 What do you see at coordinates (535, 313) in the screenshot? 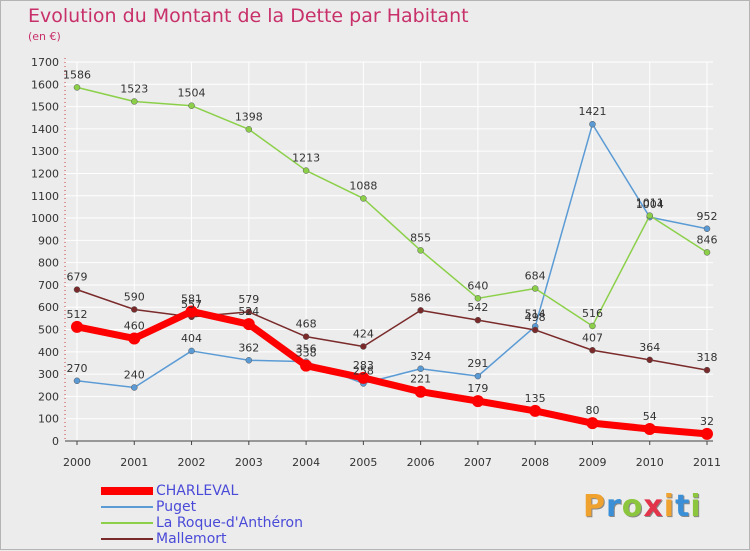
I see `data-label: 514` at bounding box center [535, 313].